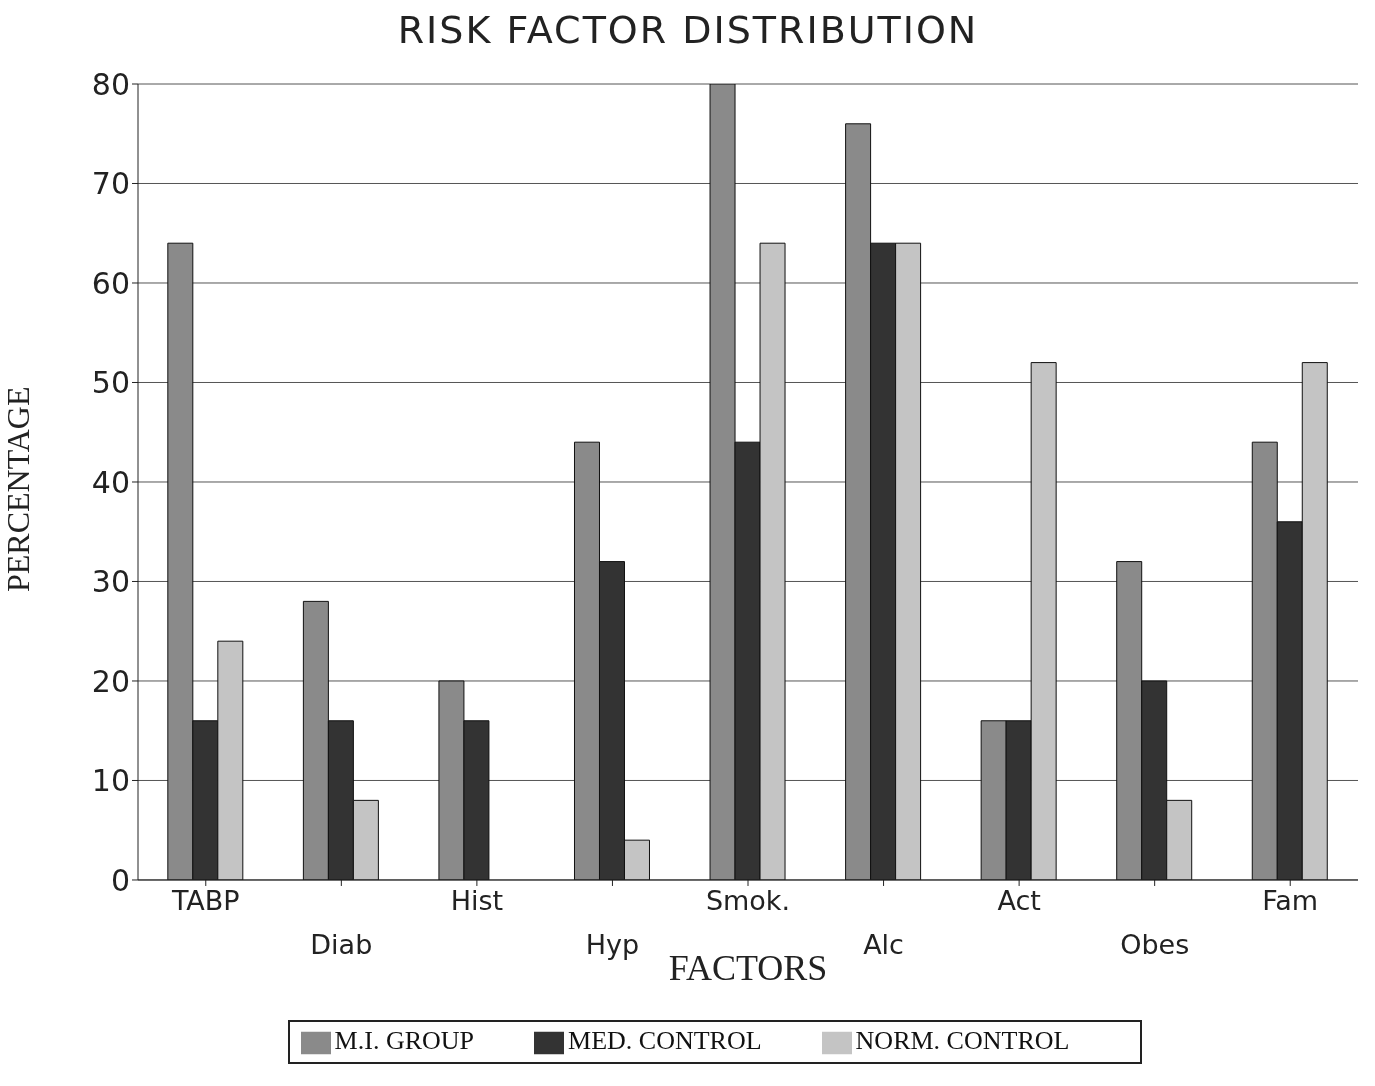 This screenshot has height=1086, width=1375. Describe the element at coordinates (962, 1040) in the screenshot. I see `legend-label: NORM. CONTROL` at that location.